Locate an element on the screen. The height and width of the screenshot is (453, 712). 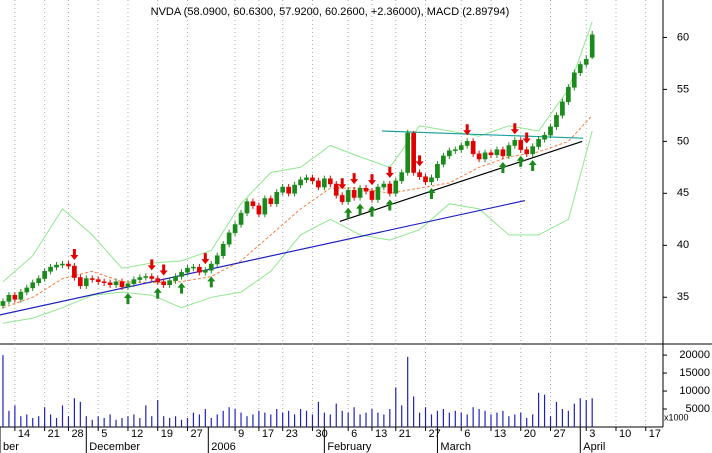
volume-tick-label: 15000 is located at coordinates (694, 373).